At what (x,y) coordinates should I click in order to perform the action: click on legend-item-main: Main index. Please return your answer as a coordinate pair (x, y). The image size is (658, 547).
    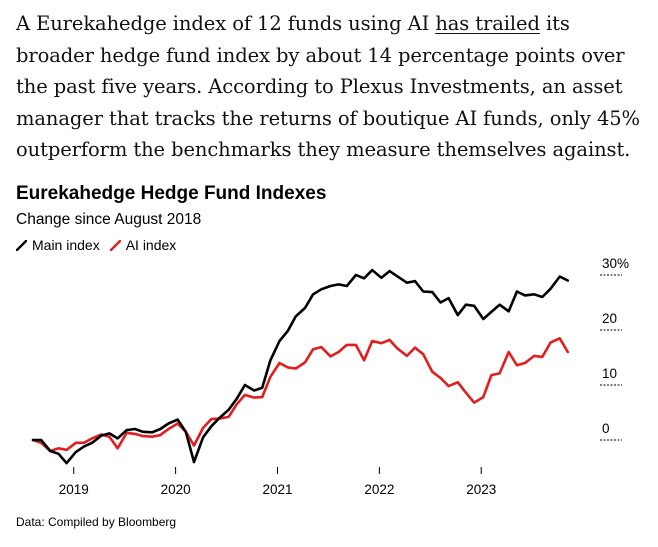
    Looking at the image, I should click on (58, 245).